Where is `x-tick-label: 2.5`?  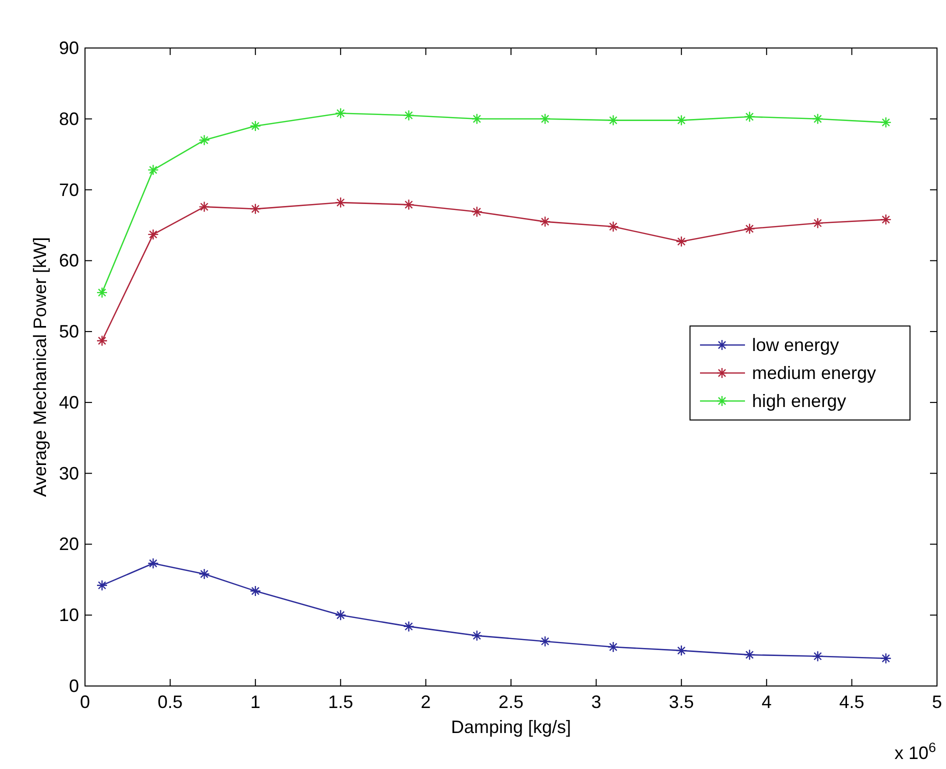 x-tick-label: 2.5 is located at coordinates (511, 702).